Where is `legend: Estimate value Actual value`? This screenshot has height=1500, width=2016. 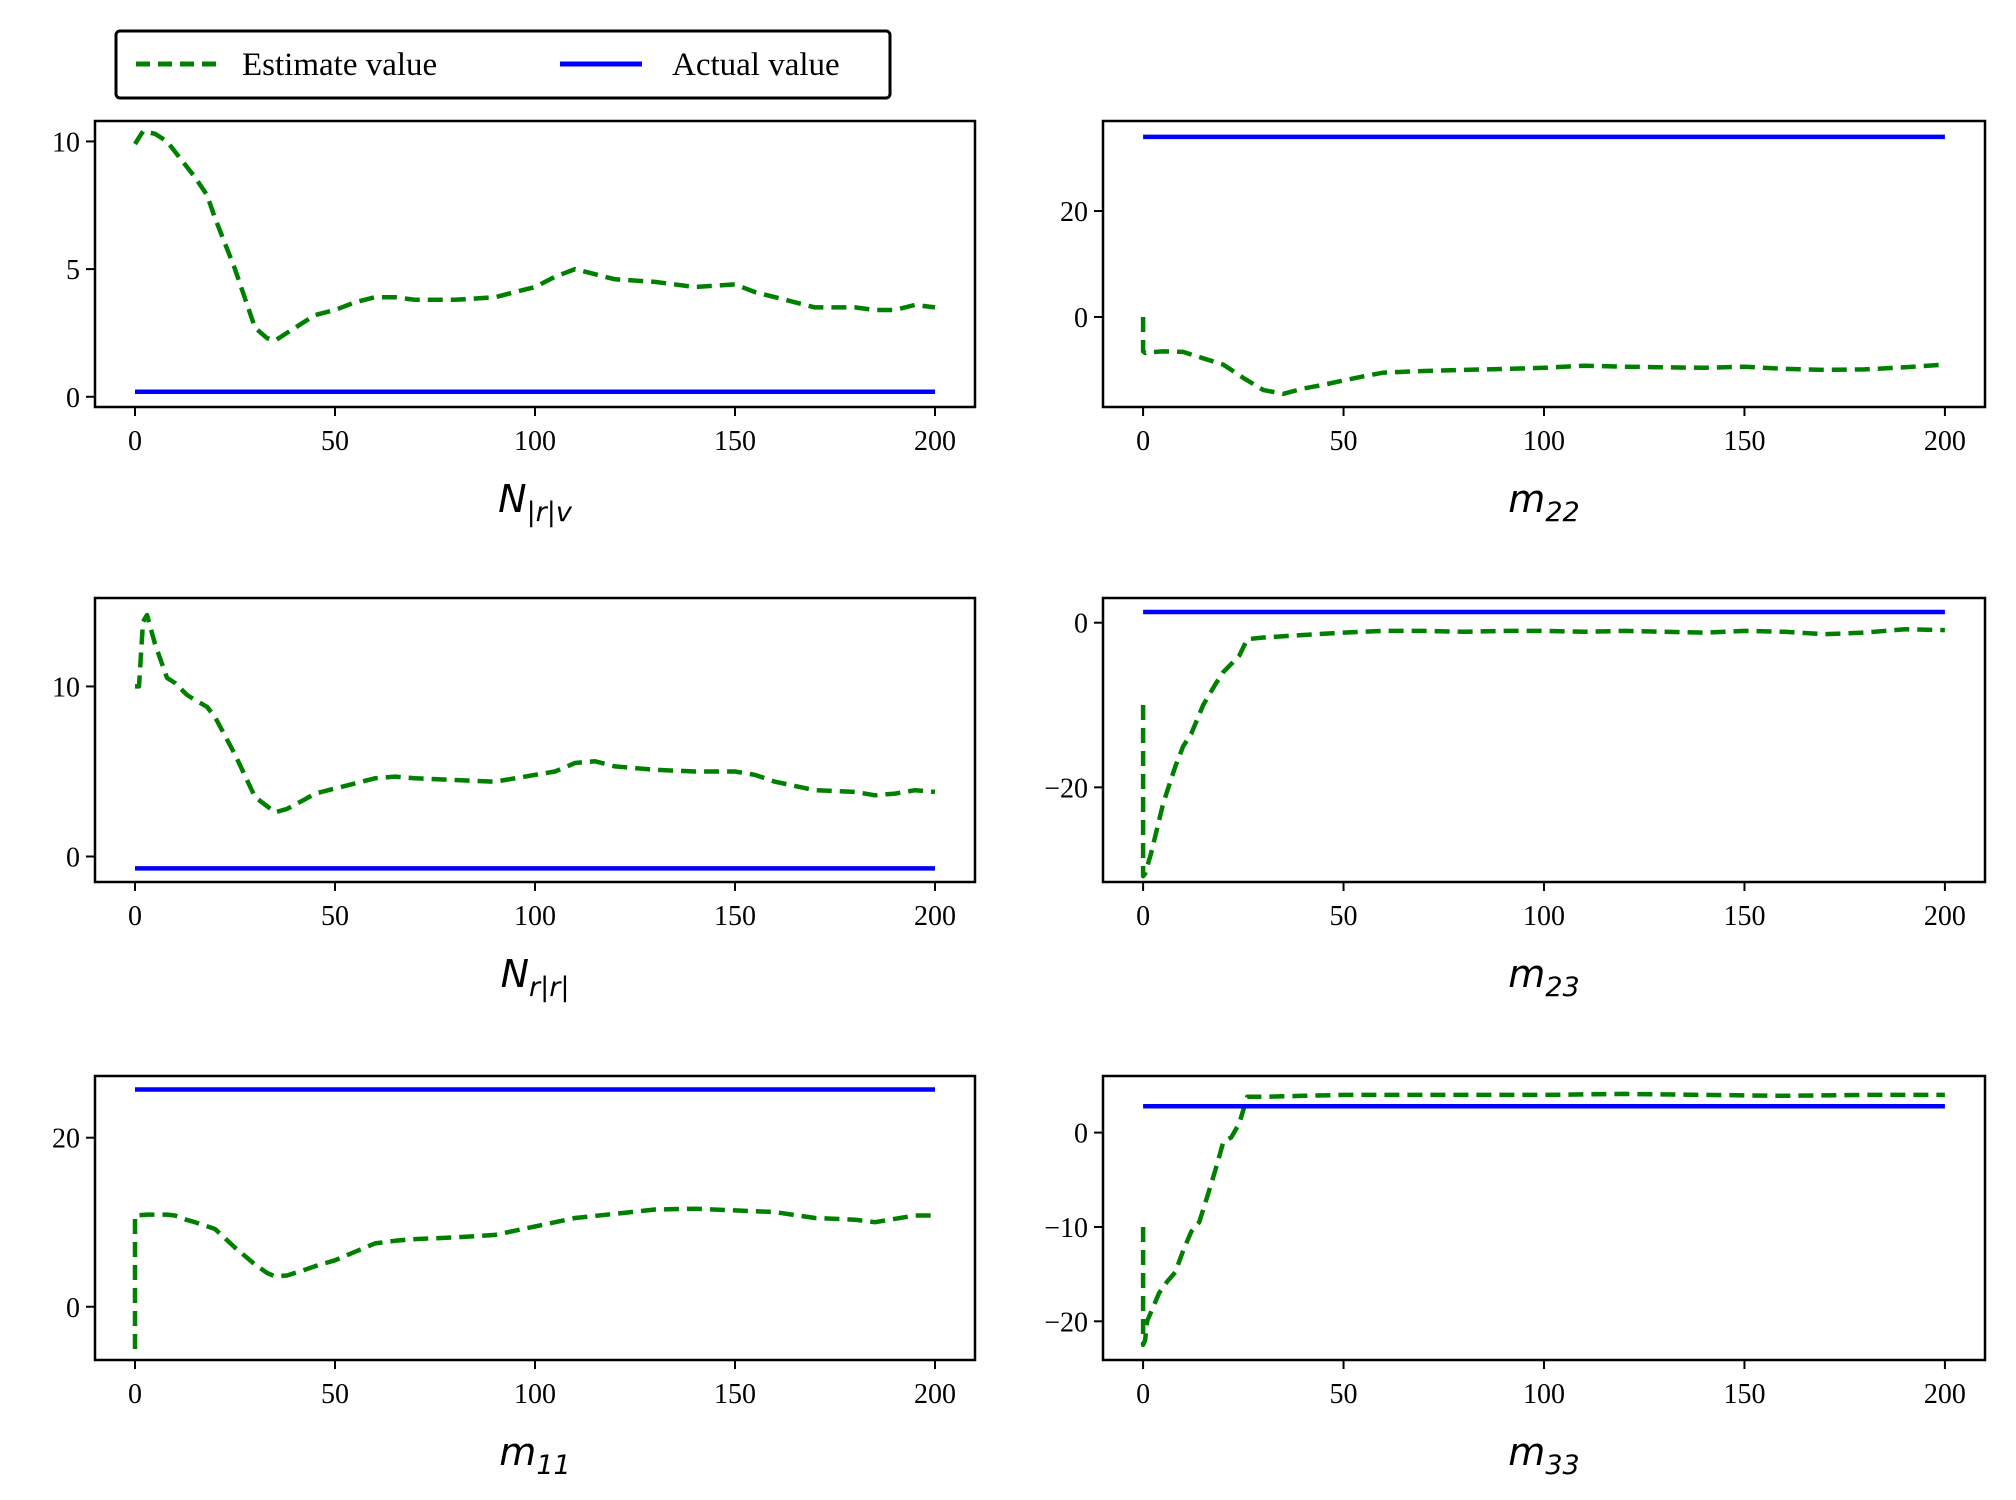 legend: Estimate value Actual value is located at coordinates (503, 64).